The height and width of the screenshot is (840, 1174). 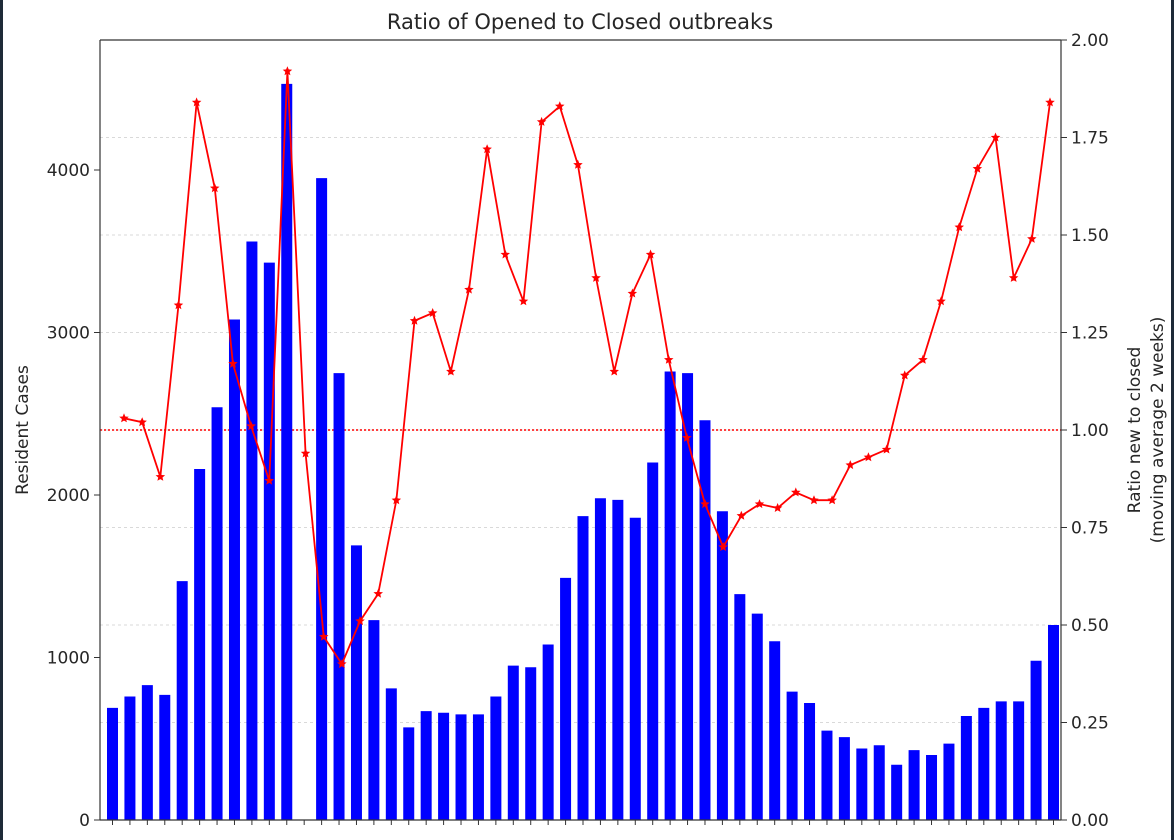 What do you see at coordinates (1090, 431) in the screenshot?
I see `y-right-tick-label: 1.00` at bounding box center [1090, 431].